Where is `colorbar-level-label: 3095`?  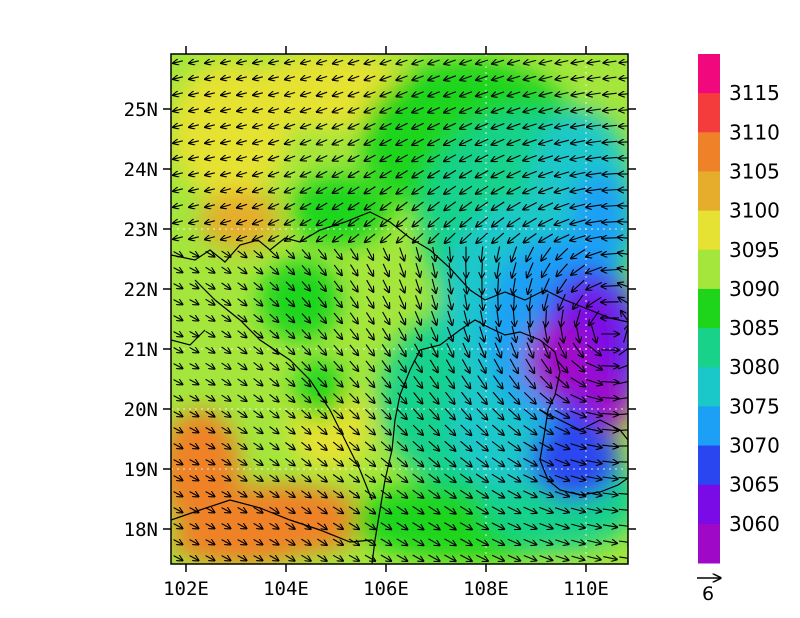 colorbar-level-label: 3095 is located at coordinates (754, 250).